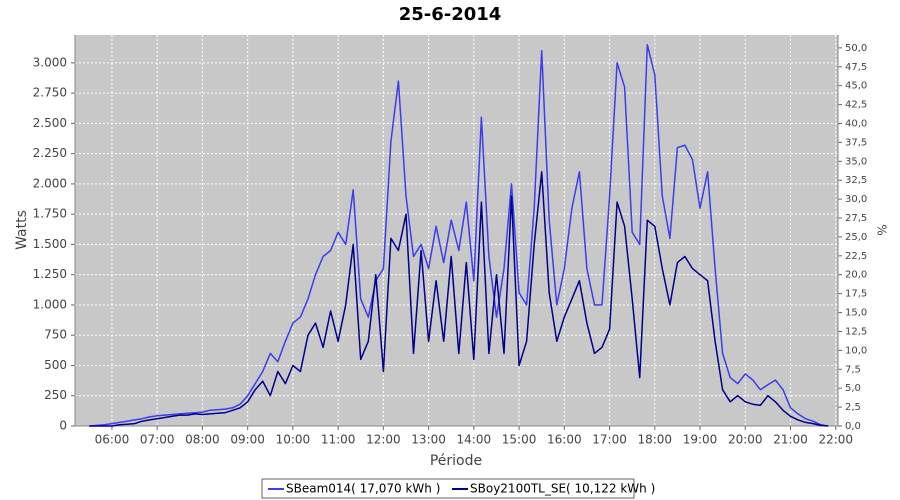 This screenshot has height=500, width=900. Describe the element at coordinates (50, 274) in the screenshot. I see `y-tick-label: 1.250` at that location.